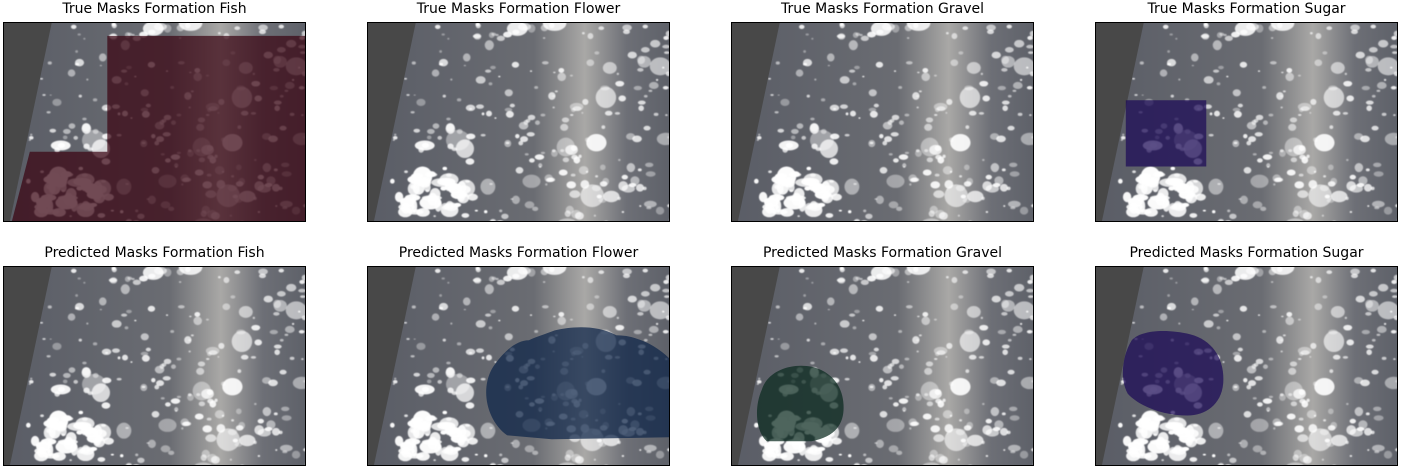 The height and width of the screenshot is (471, 1401). What do you see at coordinates (154, 9) in the screenshot?
I see `panel-title-true-fish: True Masks Formation Fish` at bounding box center [154, 9].